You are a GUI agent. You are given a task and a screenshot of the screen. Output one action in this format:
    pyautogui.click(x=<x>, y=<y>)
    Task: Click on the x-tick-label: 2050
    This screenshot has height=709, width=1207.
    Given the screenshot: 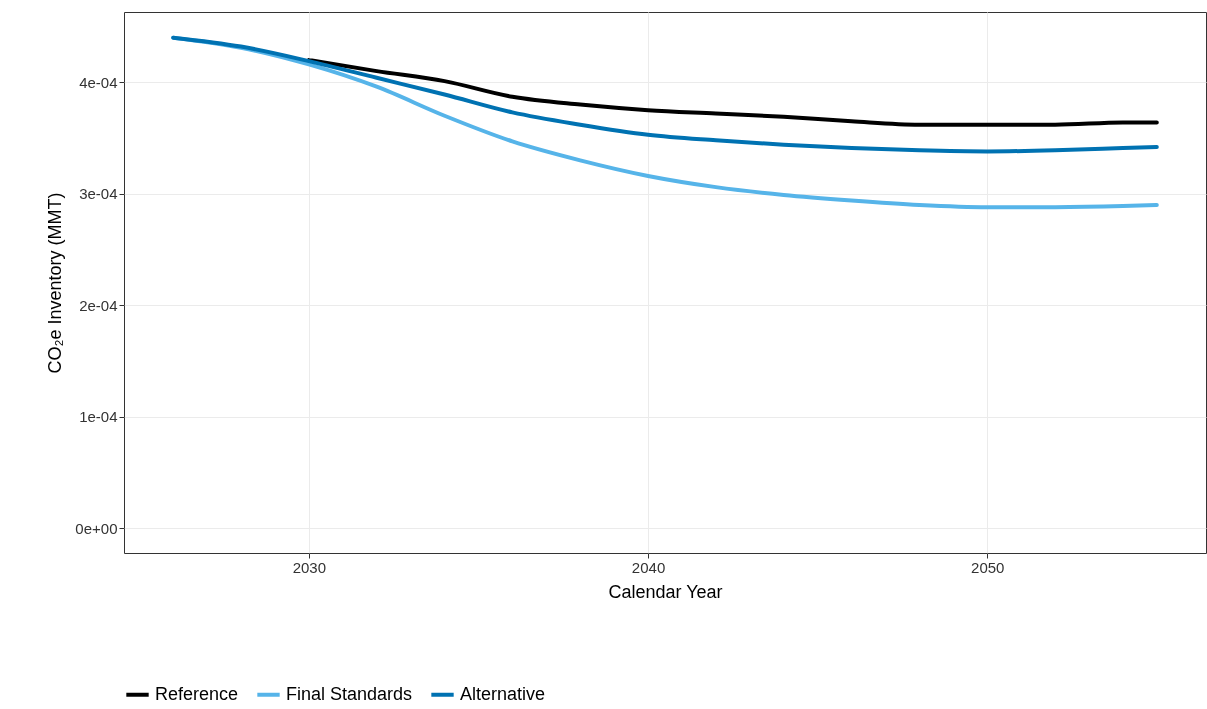 What is the action you would take?
    pyautogui.click(x=988, y=567)
    